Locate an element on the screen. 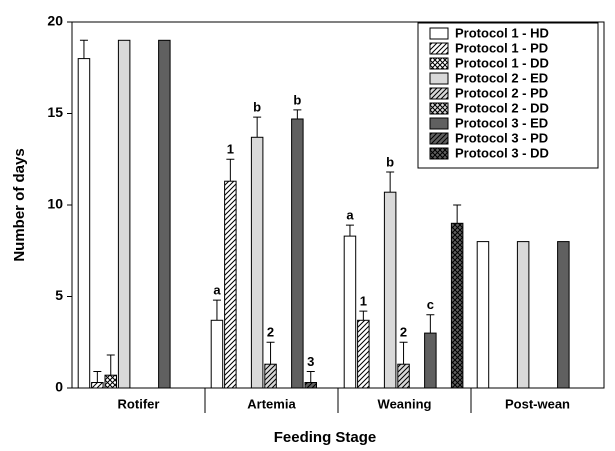 The width and height of the screenshot is (615, 451). y-tick-label: 5 is located at coordinates (59, 295).